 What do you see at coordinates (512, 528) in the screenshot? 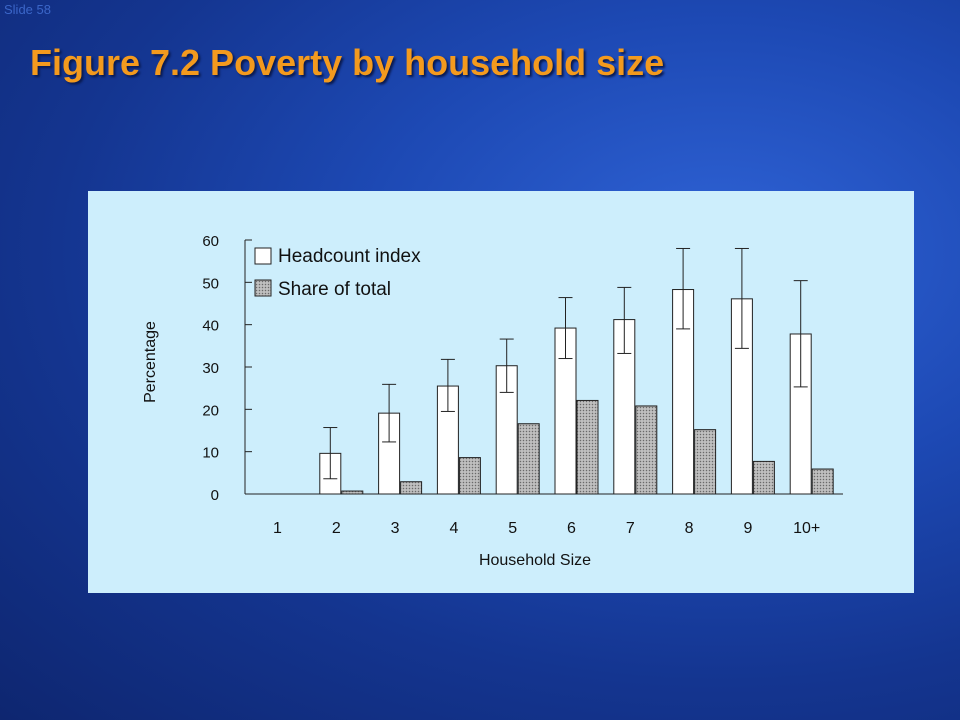
I see `x-tick-label: 5` at bounding box center [512, 528].